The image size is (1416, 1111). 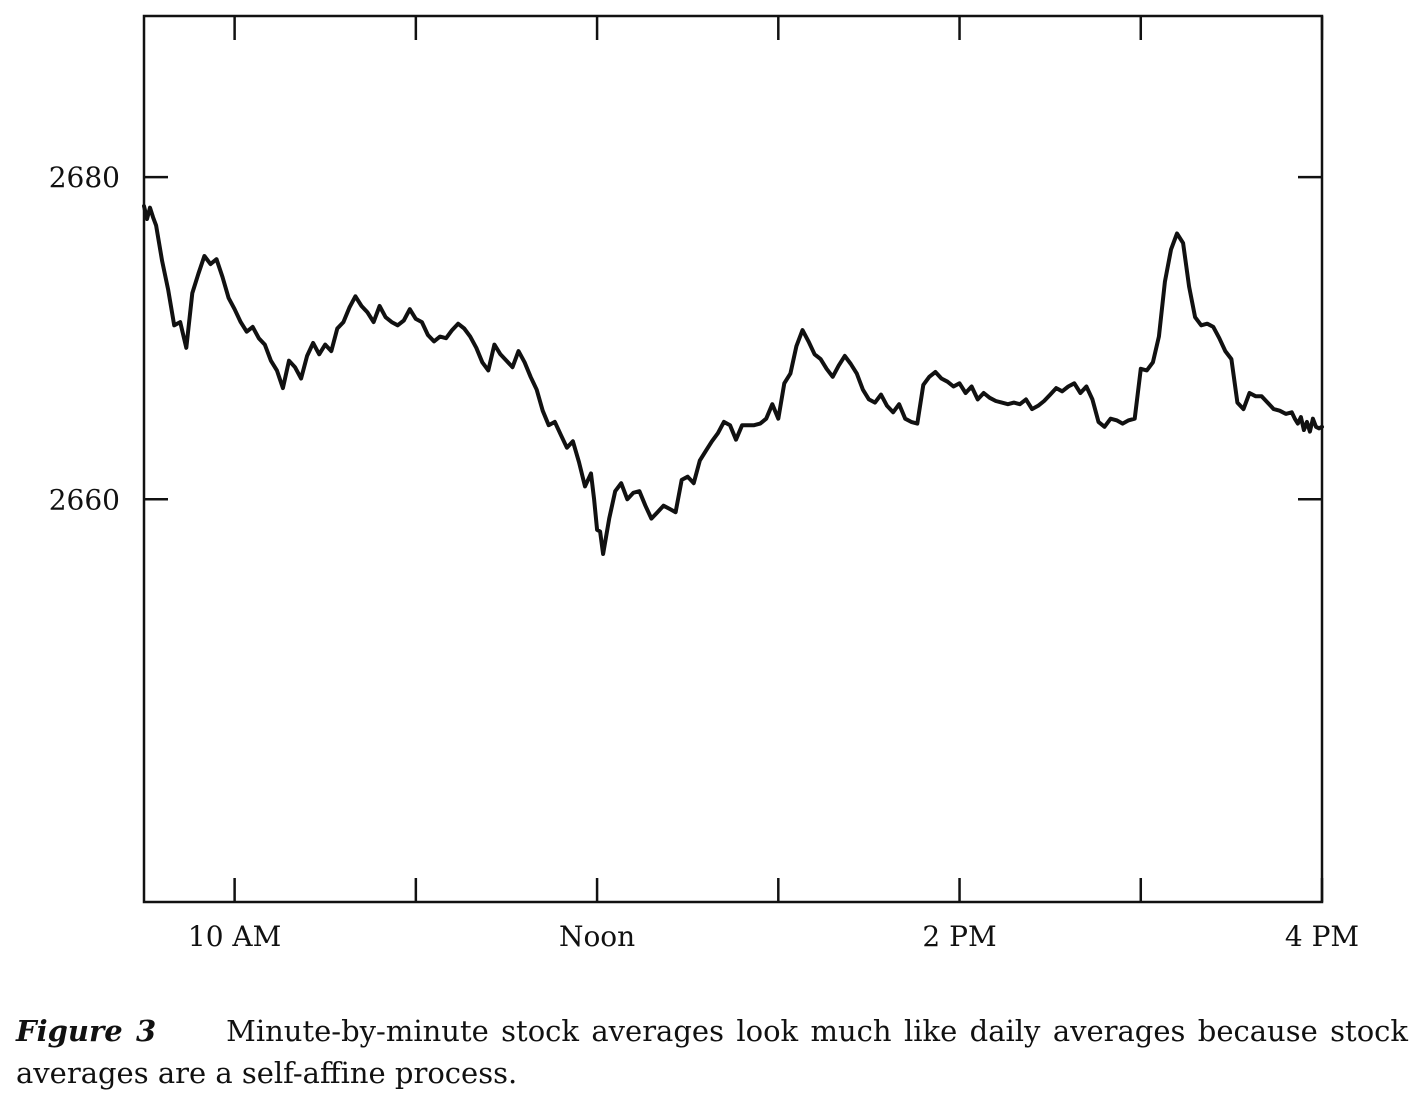 What do you see at coordinates (959, 936) in the screenshot?
I see `x-tick-label: 2 PM` at bounding box center [959, 936].